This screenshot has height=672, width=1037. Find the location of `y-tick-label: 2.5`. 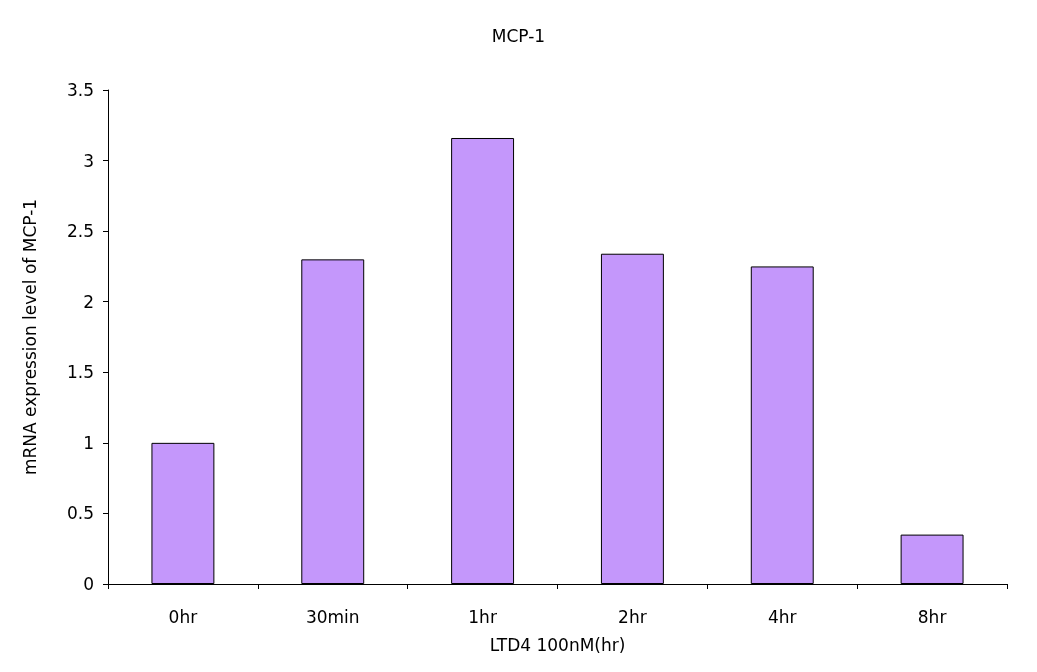

y-tick-label: 2.5 is located at coordinates (80, 231).